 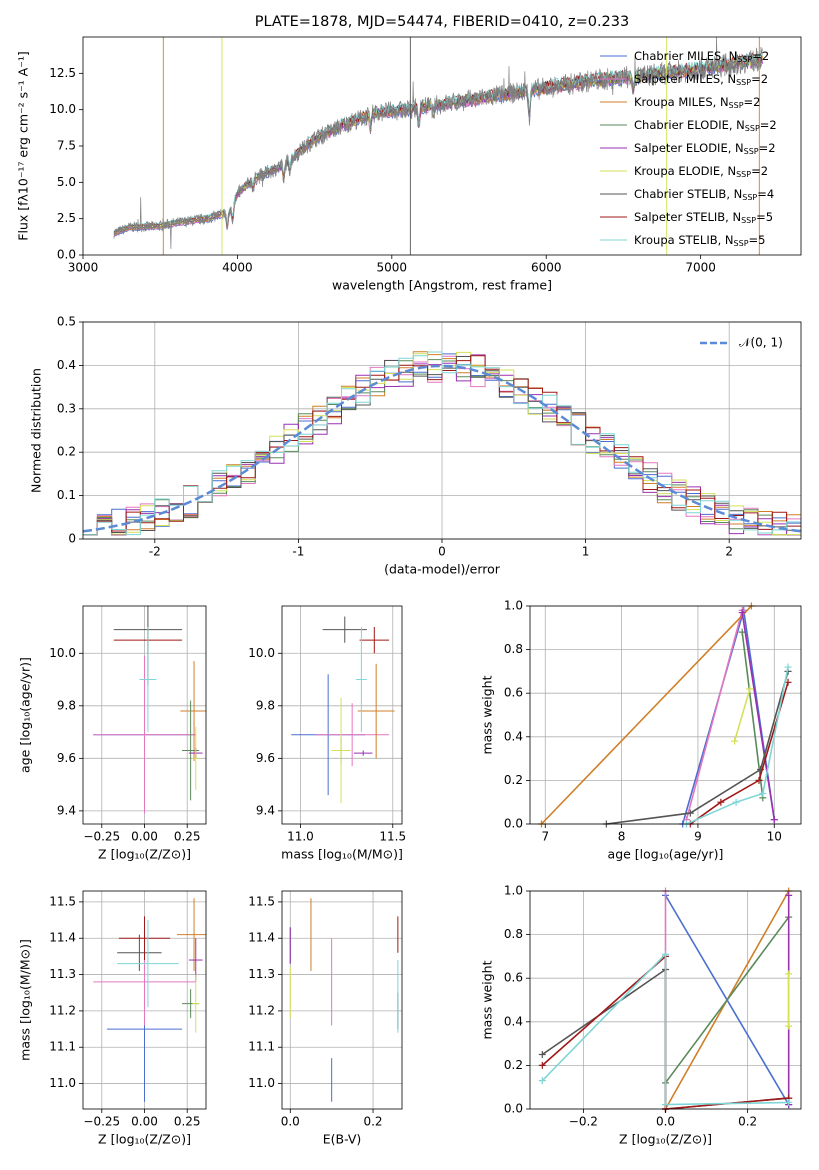 What do you see at coordinates (546, 268) in the screenshot?
I see `x-tick-label: 6000` at bounding box center [546, 268].